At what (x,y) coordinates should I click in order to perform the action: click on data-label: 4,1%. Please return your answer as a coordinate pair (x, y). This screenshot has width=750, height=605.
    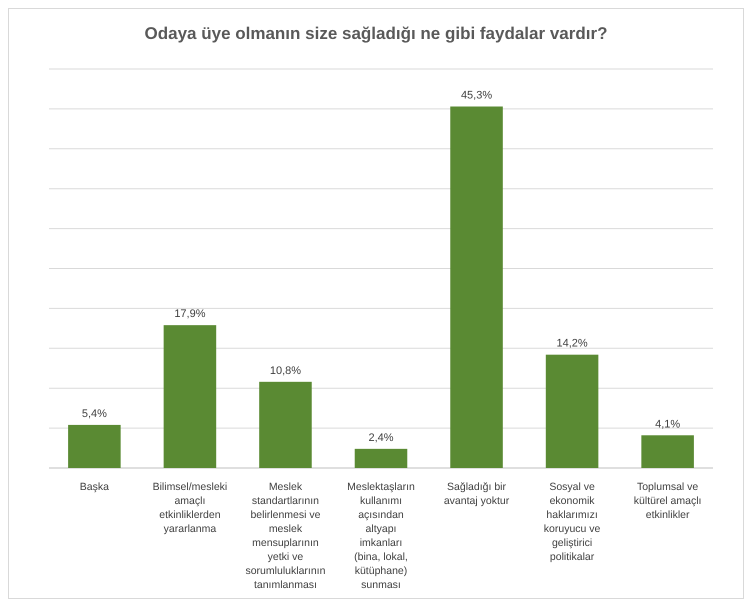
    Looking at the image, I should click on (667, 424).